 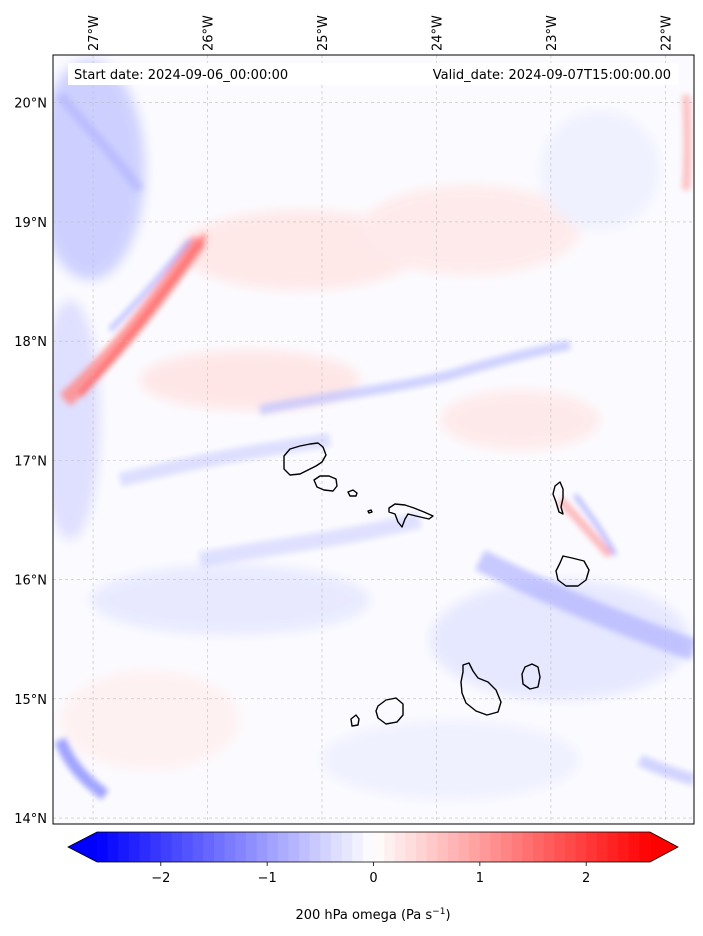 What do you see at coordinates (30, 700) in the screenshot?
I see `latitude-label: 15°N` at bounding box center [30, 700].